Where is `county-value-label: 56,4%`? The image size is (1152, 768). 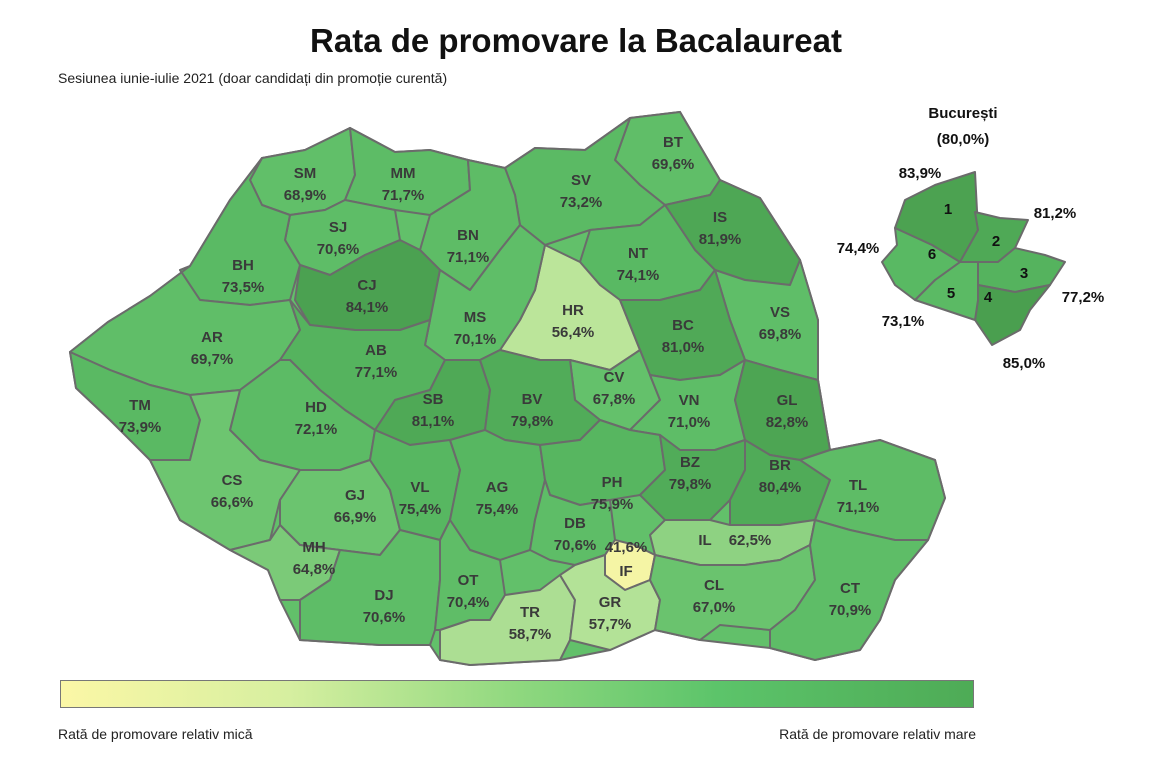
county-value-label: 56,4% is located at coordinates (573, 332).